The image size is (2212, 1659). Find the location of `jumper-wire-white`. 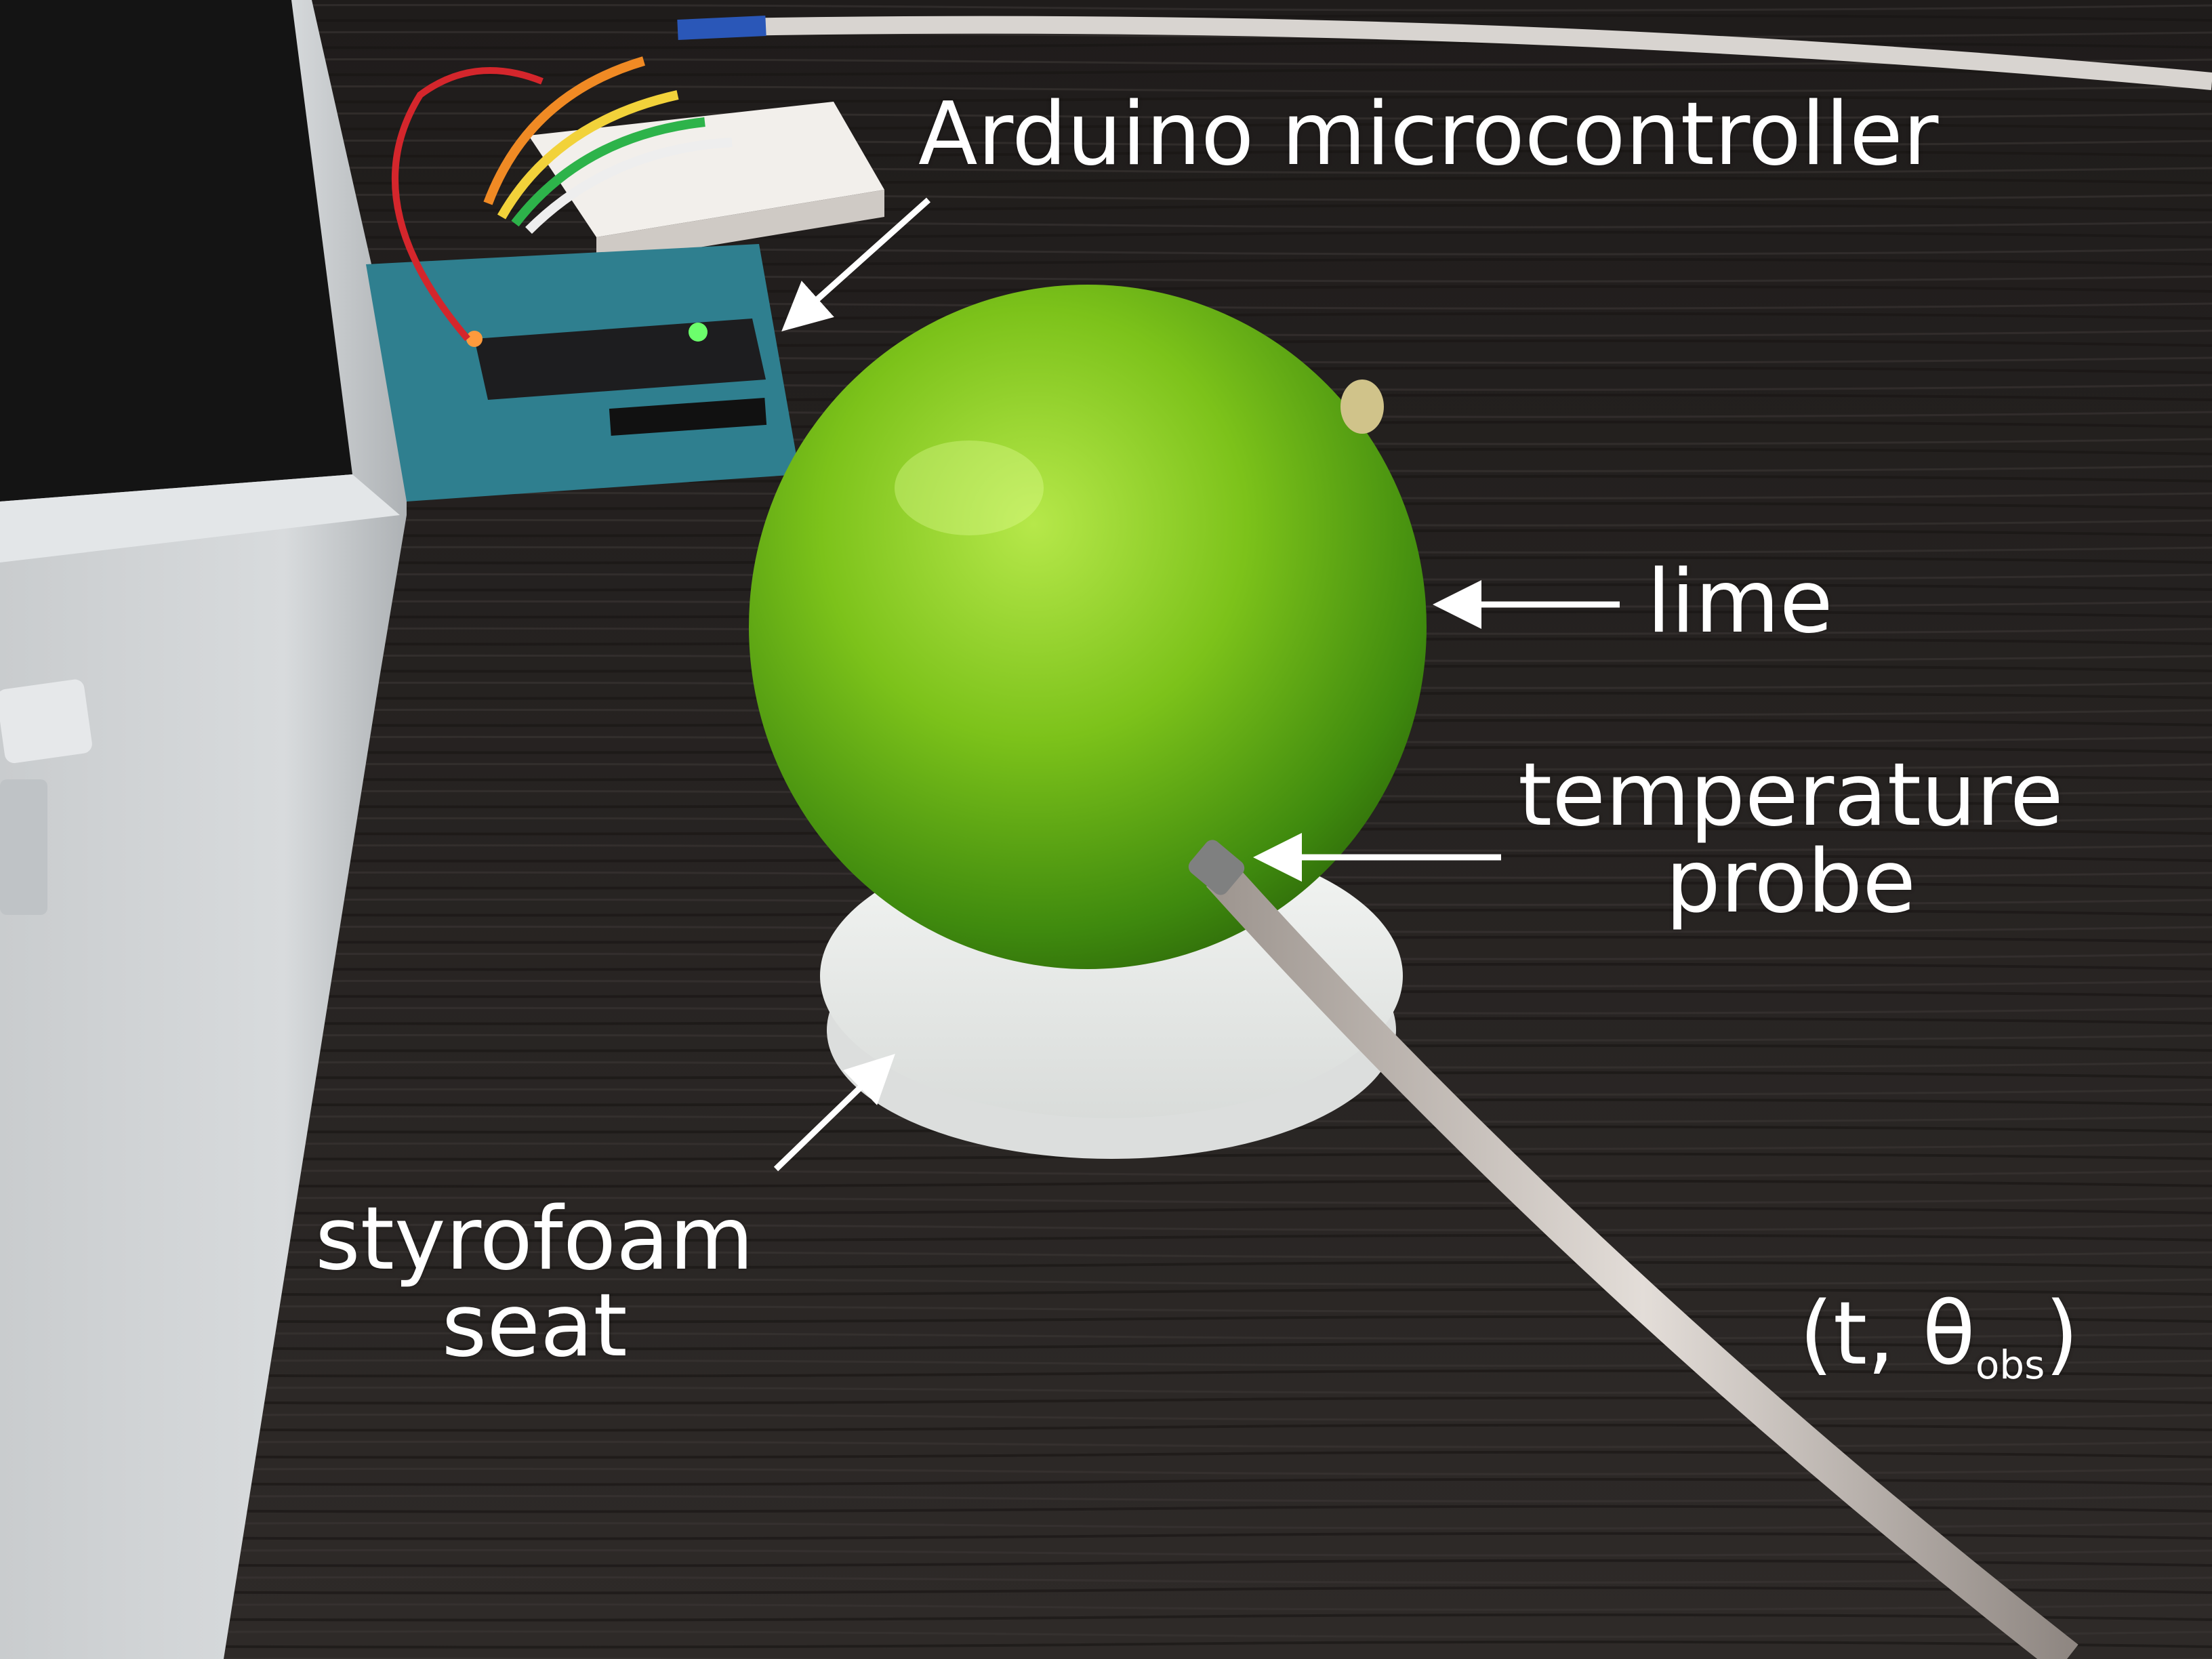

jumper-wire-white is located at coordinates (629, 186).